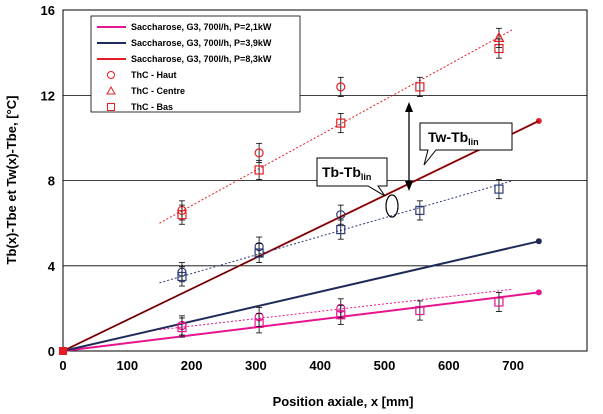  Describe the element at coordinates (201, 27) in the screenshot. I see `legend-label-2-1kw: Saccharose, G3, 700l/h, P=2,1kW` at that location.